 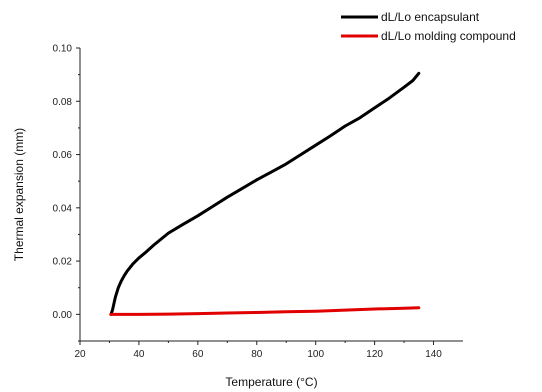 I want to click on y-axis-title: Thermal expansion (mm), so click(x=19, y=194).